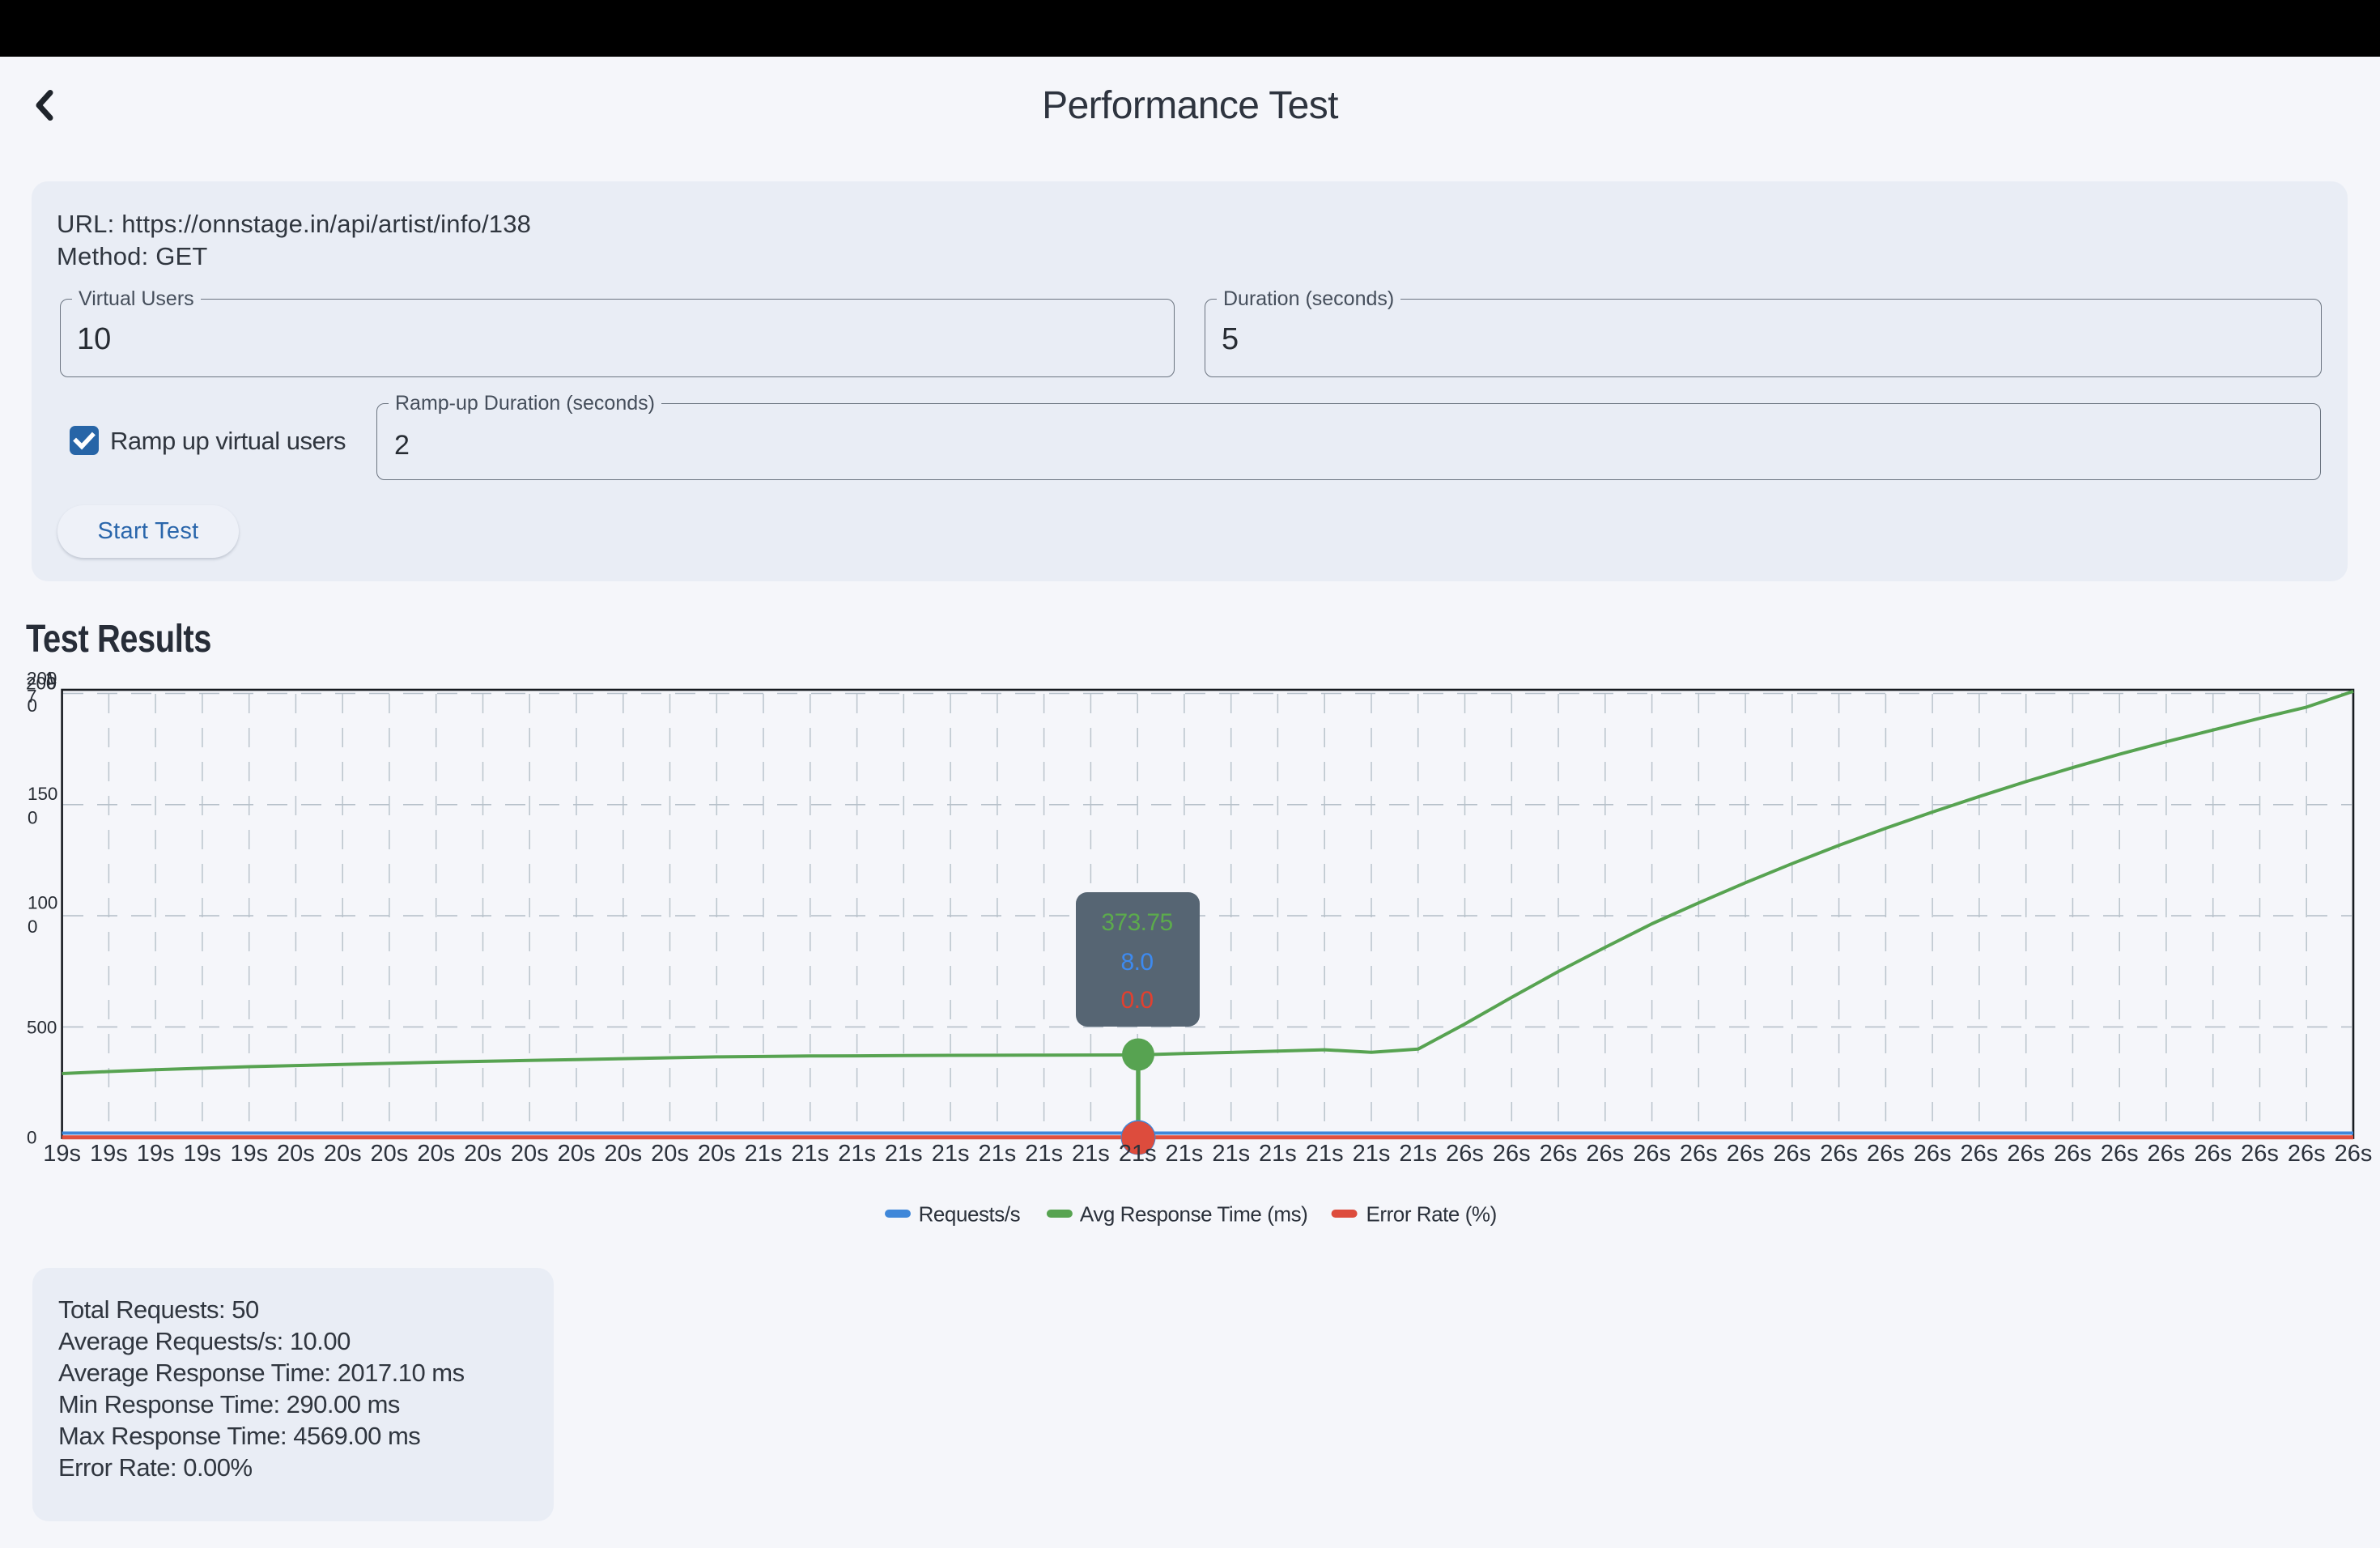 The height and width of the screenshot is (1548, 2380). What do you see at coordinates (1194, 1214) in the screenshot?
I see `svg-text: Avg Response Time (ms)` at bounding box center [1194, 1214].